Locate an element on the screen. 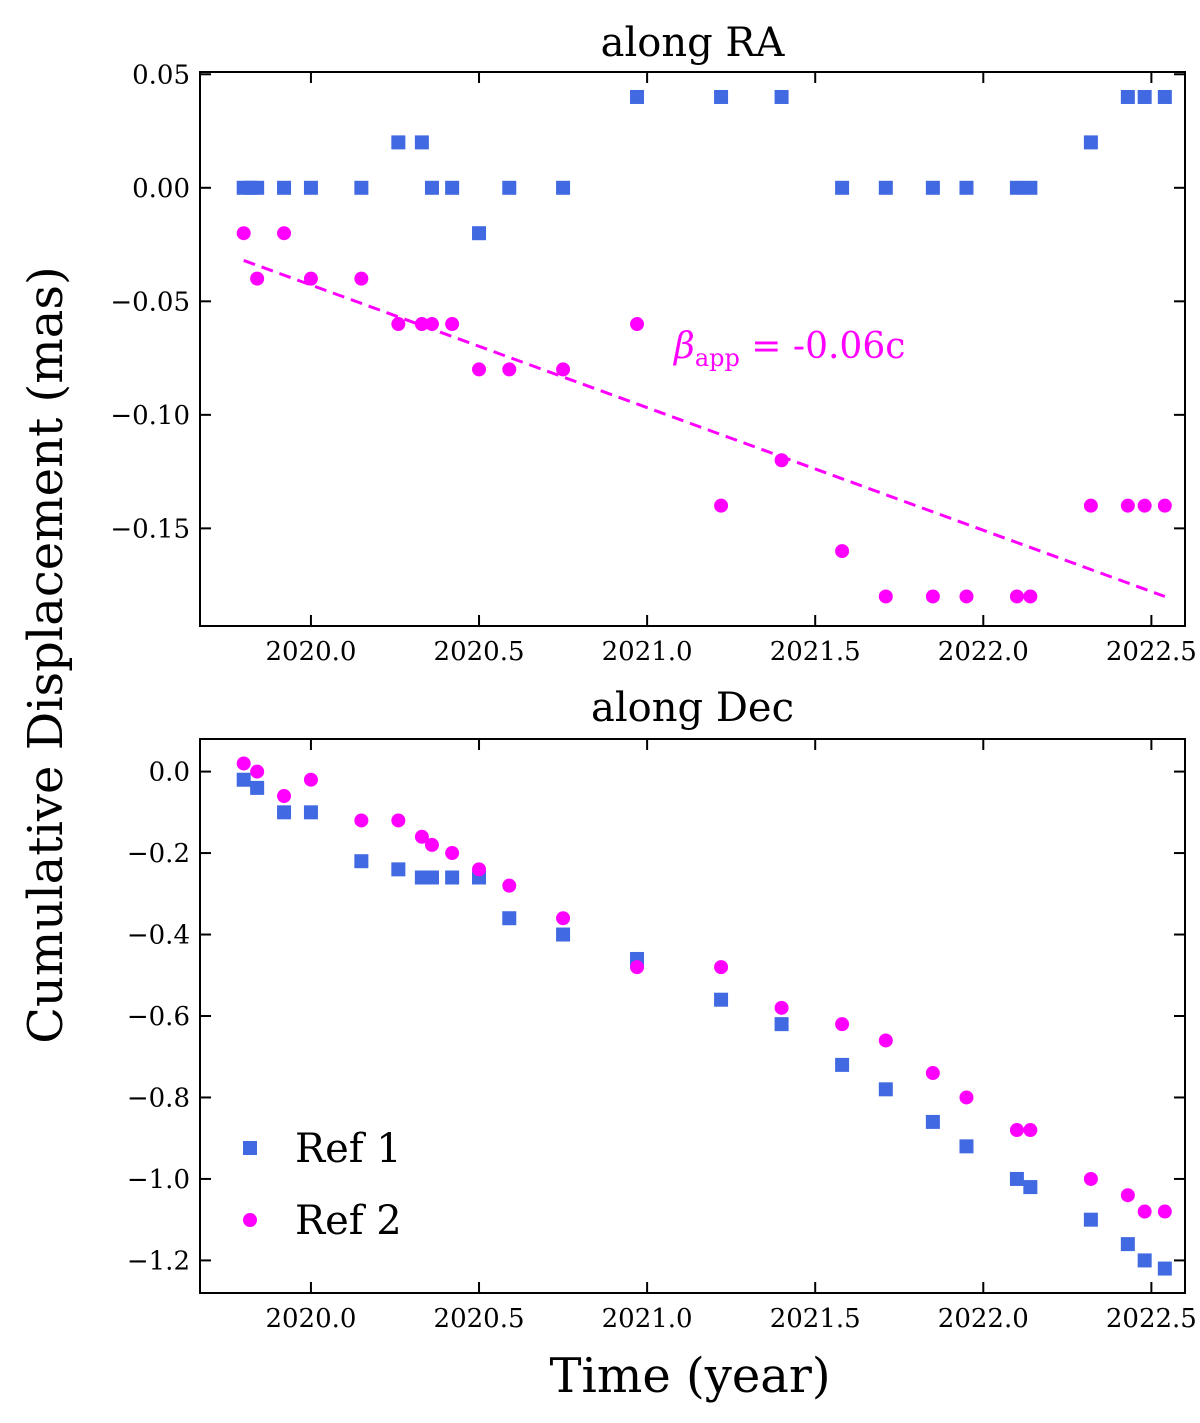 The width and height of the screenshot is (1200, 1423). x-tick-label: 2020.0 is located at coordinates (310, 652).